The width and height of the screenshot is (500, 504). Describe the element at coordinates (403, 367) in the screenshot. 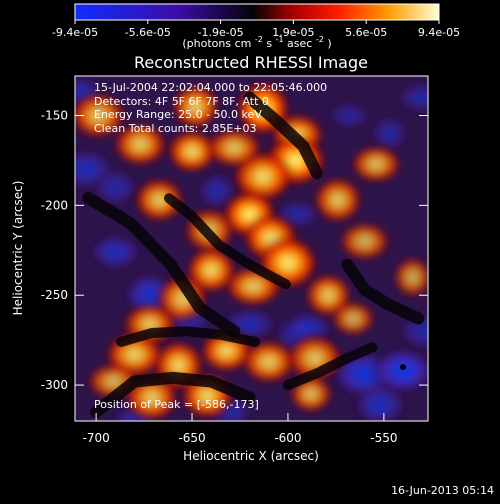

I see `min-marker` at that location.